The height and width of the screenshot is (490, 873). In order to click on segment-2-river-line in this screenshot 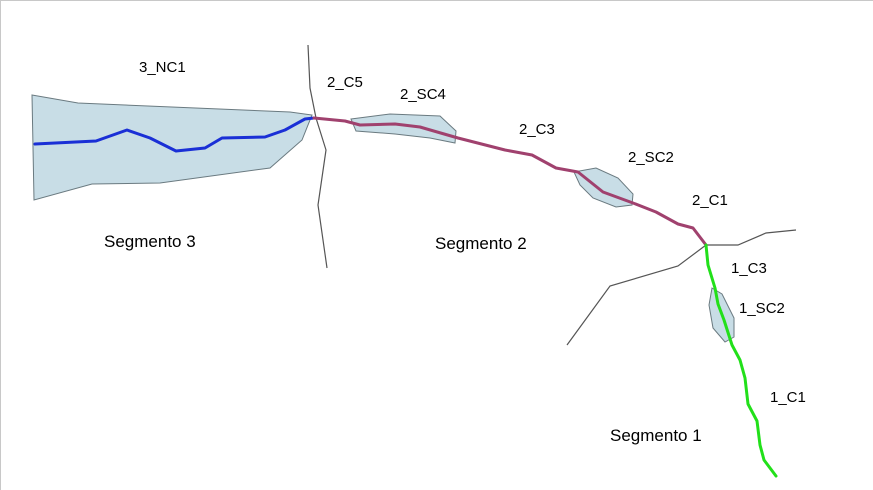, I will do `click(510, 181)`.